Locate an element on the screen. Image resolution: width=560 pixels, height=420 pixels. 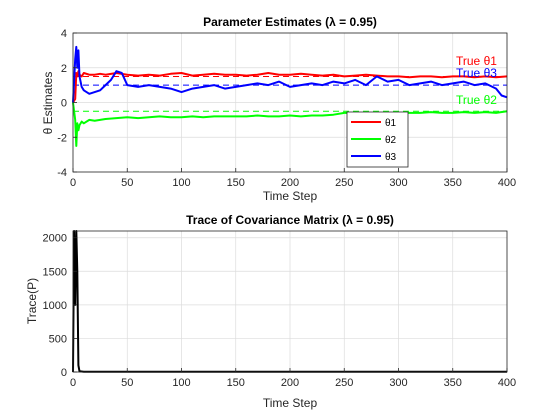
y-tick-label: 2 is located at coordinates (64, 69).